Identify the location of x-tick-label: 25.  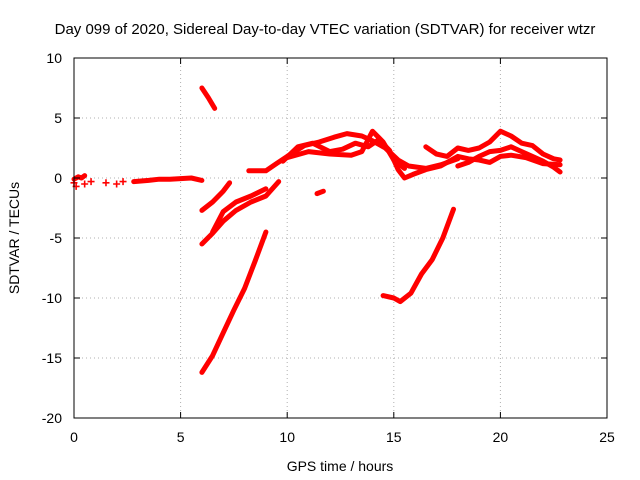
(607, 437).